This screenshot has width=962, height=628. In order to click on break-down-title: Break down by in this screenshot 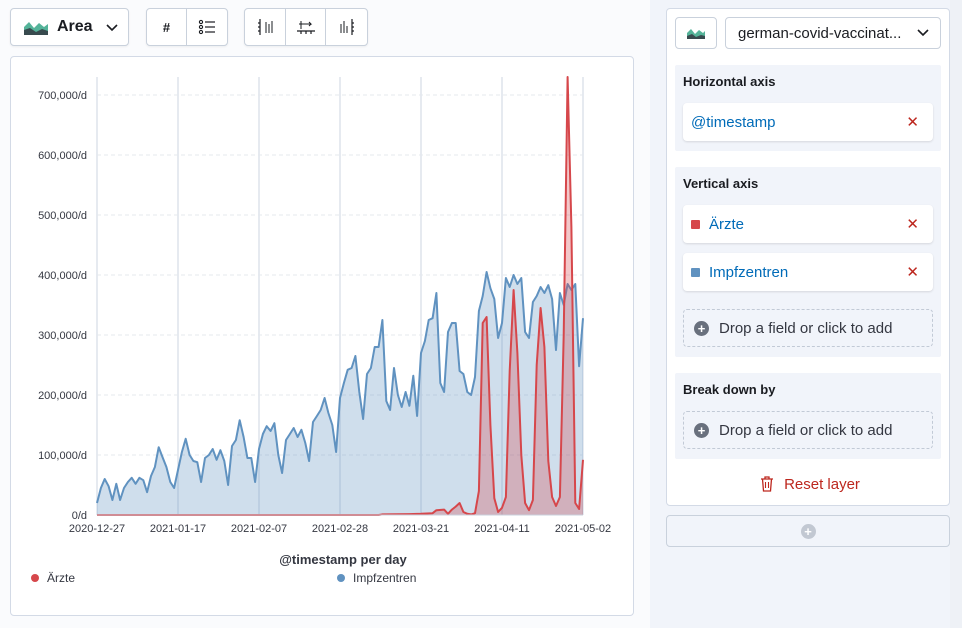, I will do `click(729, 389)`.